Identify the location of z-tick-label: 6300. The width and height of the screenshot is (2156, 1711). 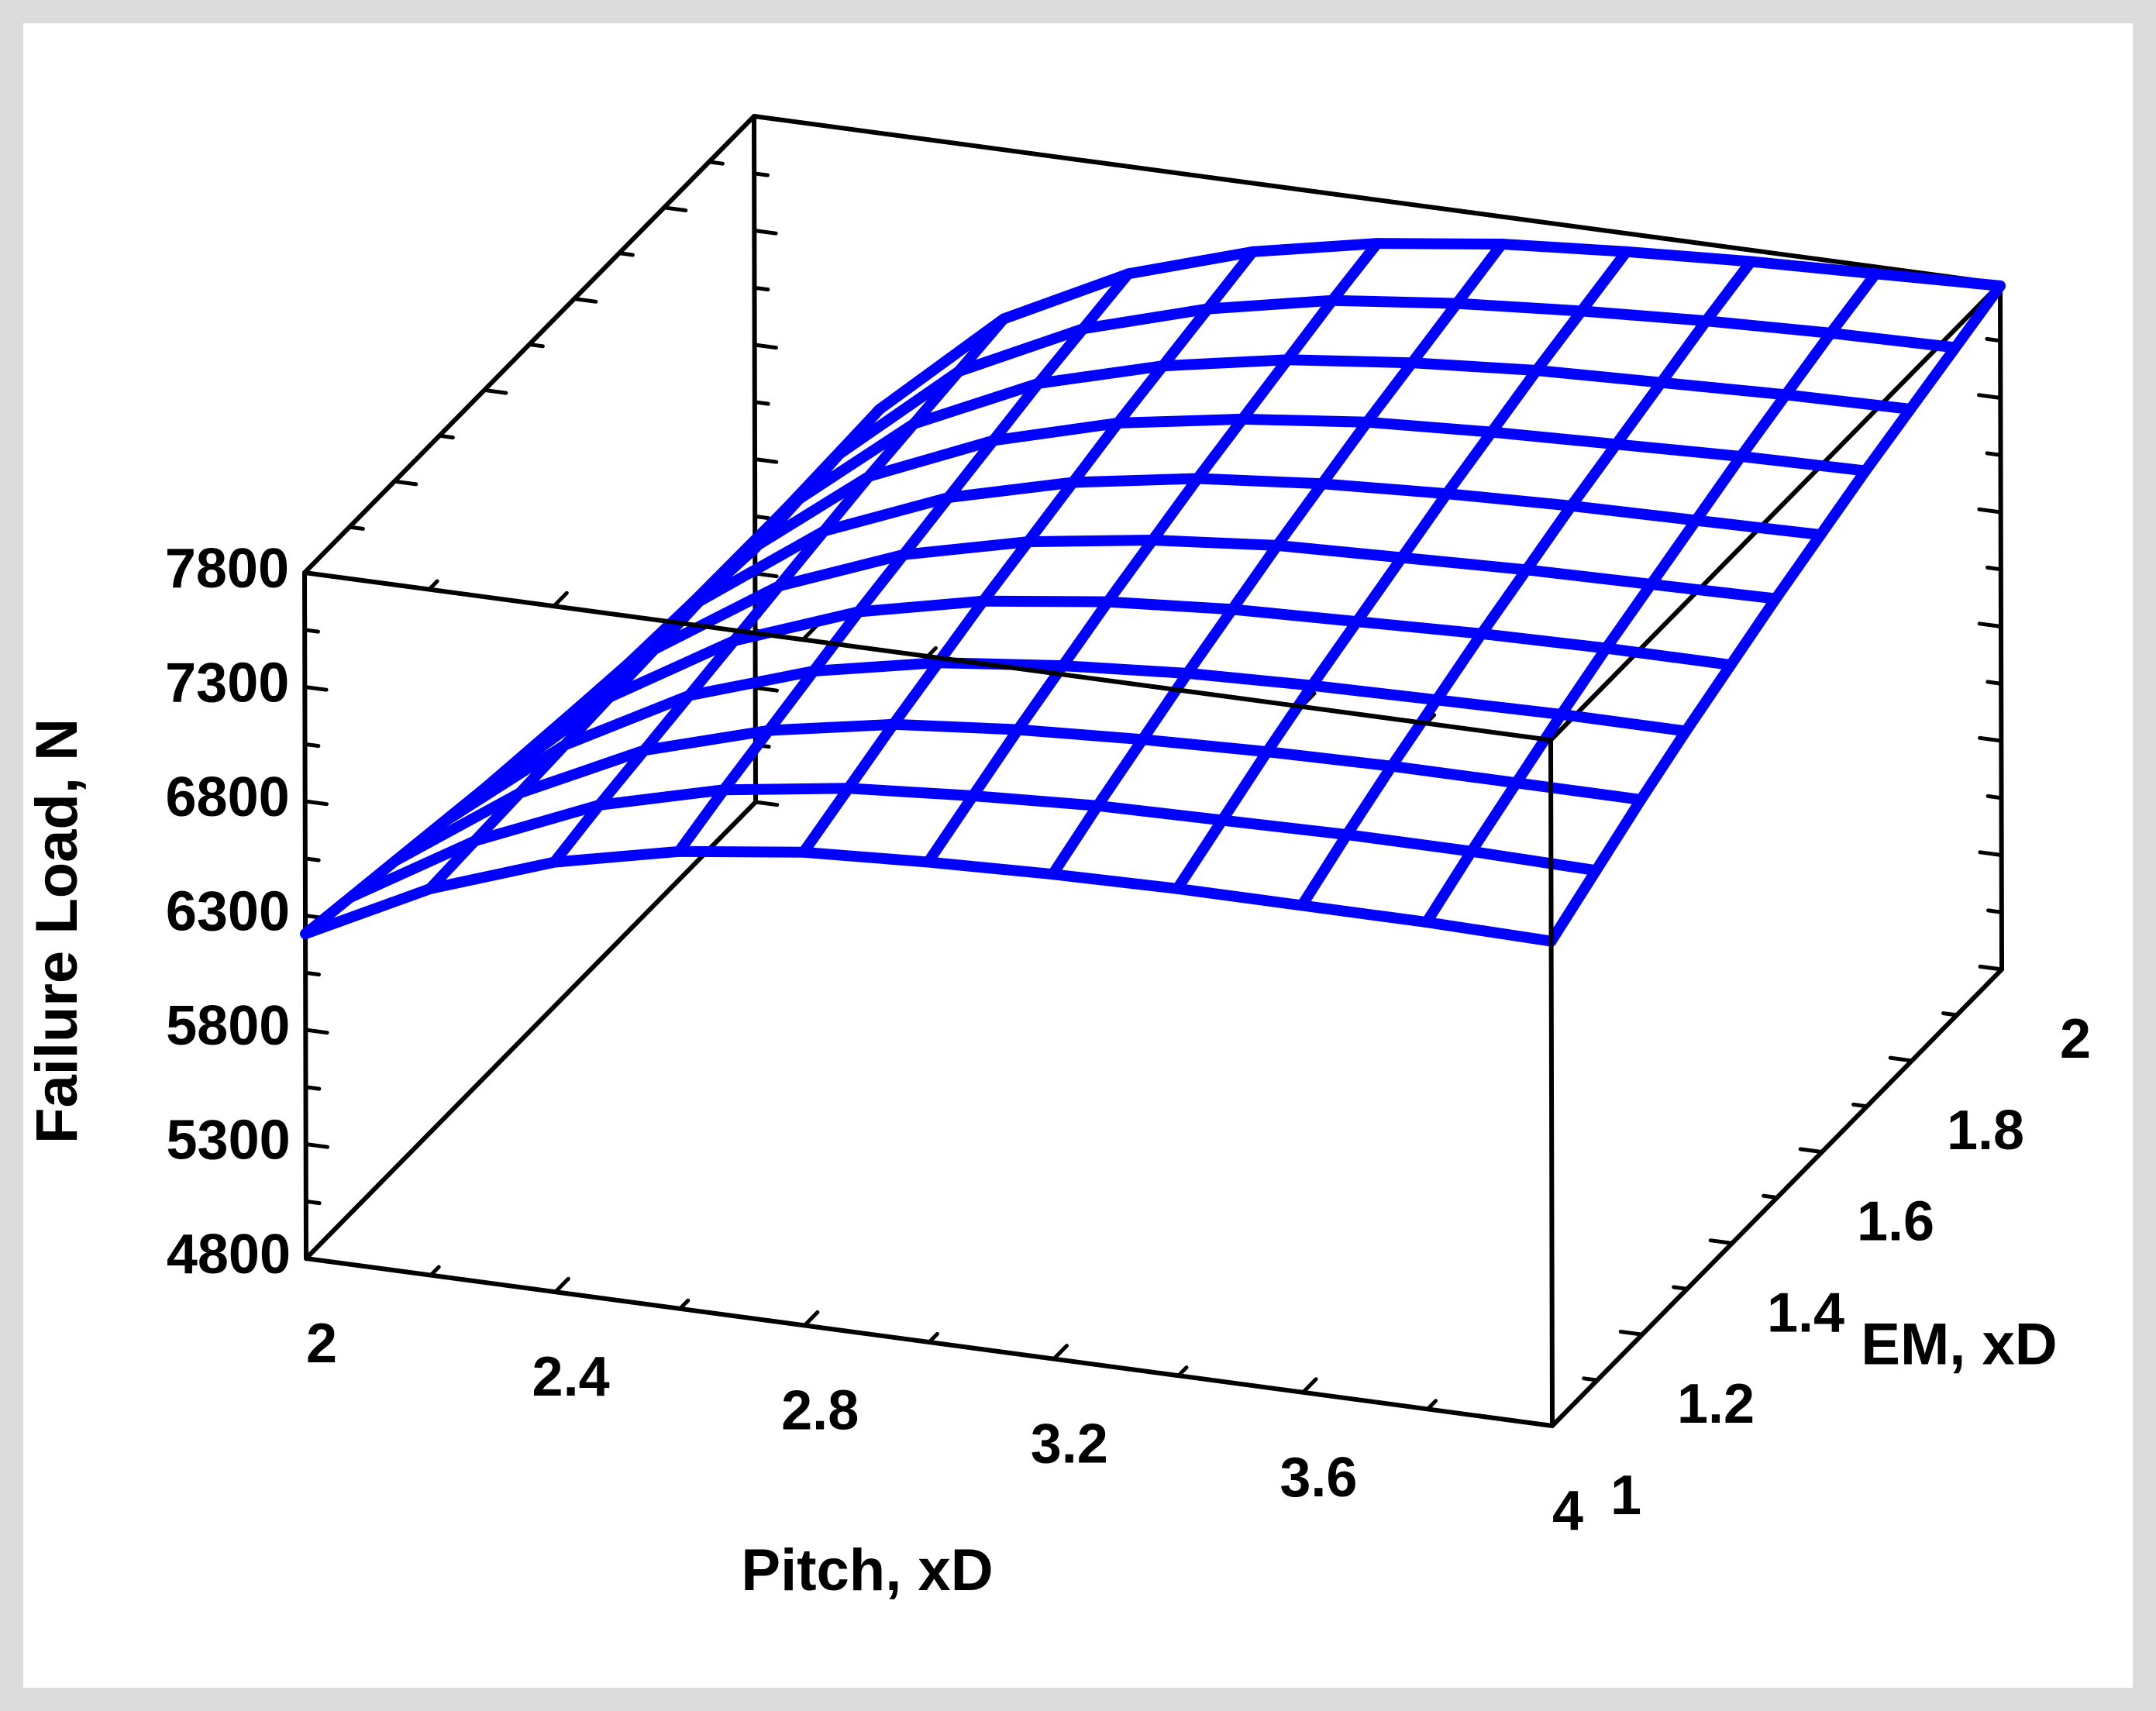
(228, 912).